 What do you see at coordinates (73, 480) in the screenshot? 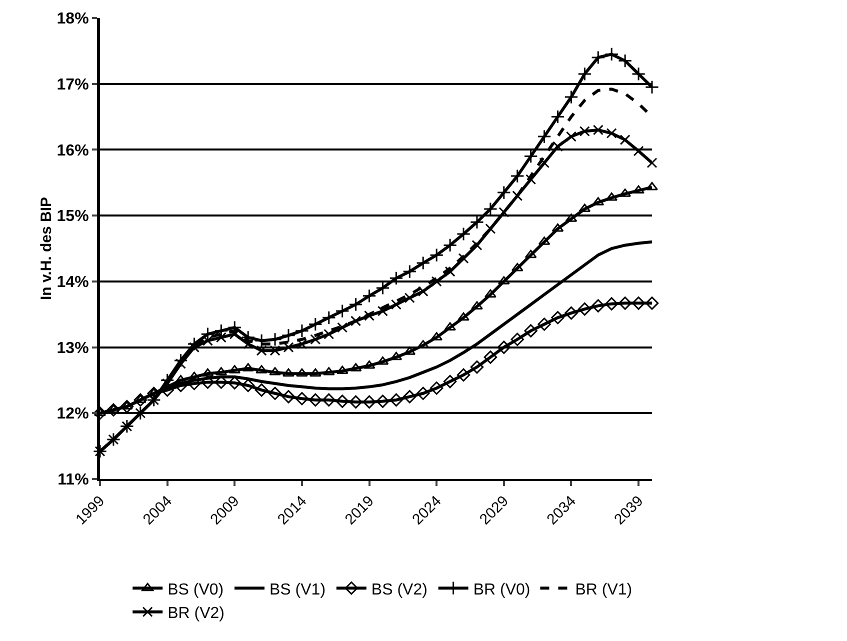
I see `y-tick-label: 11%` at bounding box center [73, 480].